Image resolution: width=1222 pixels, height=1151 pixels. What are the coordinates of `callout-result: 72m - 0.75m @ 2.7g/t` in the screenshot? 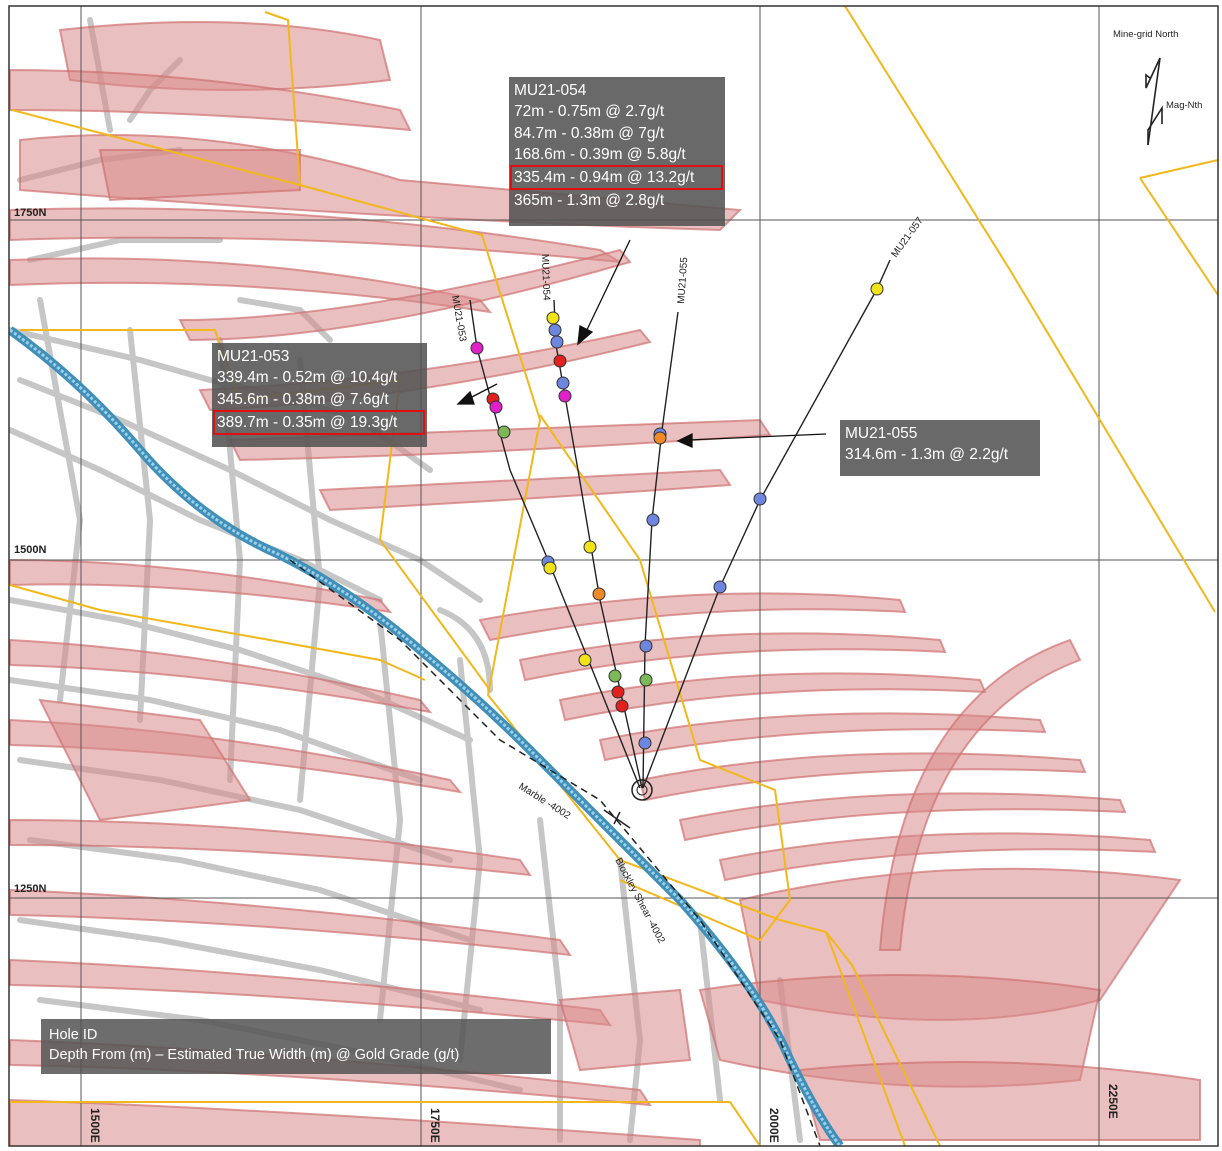 It's located at (589, 112).